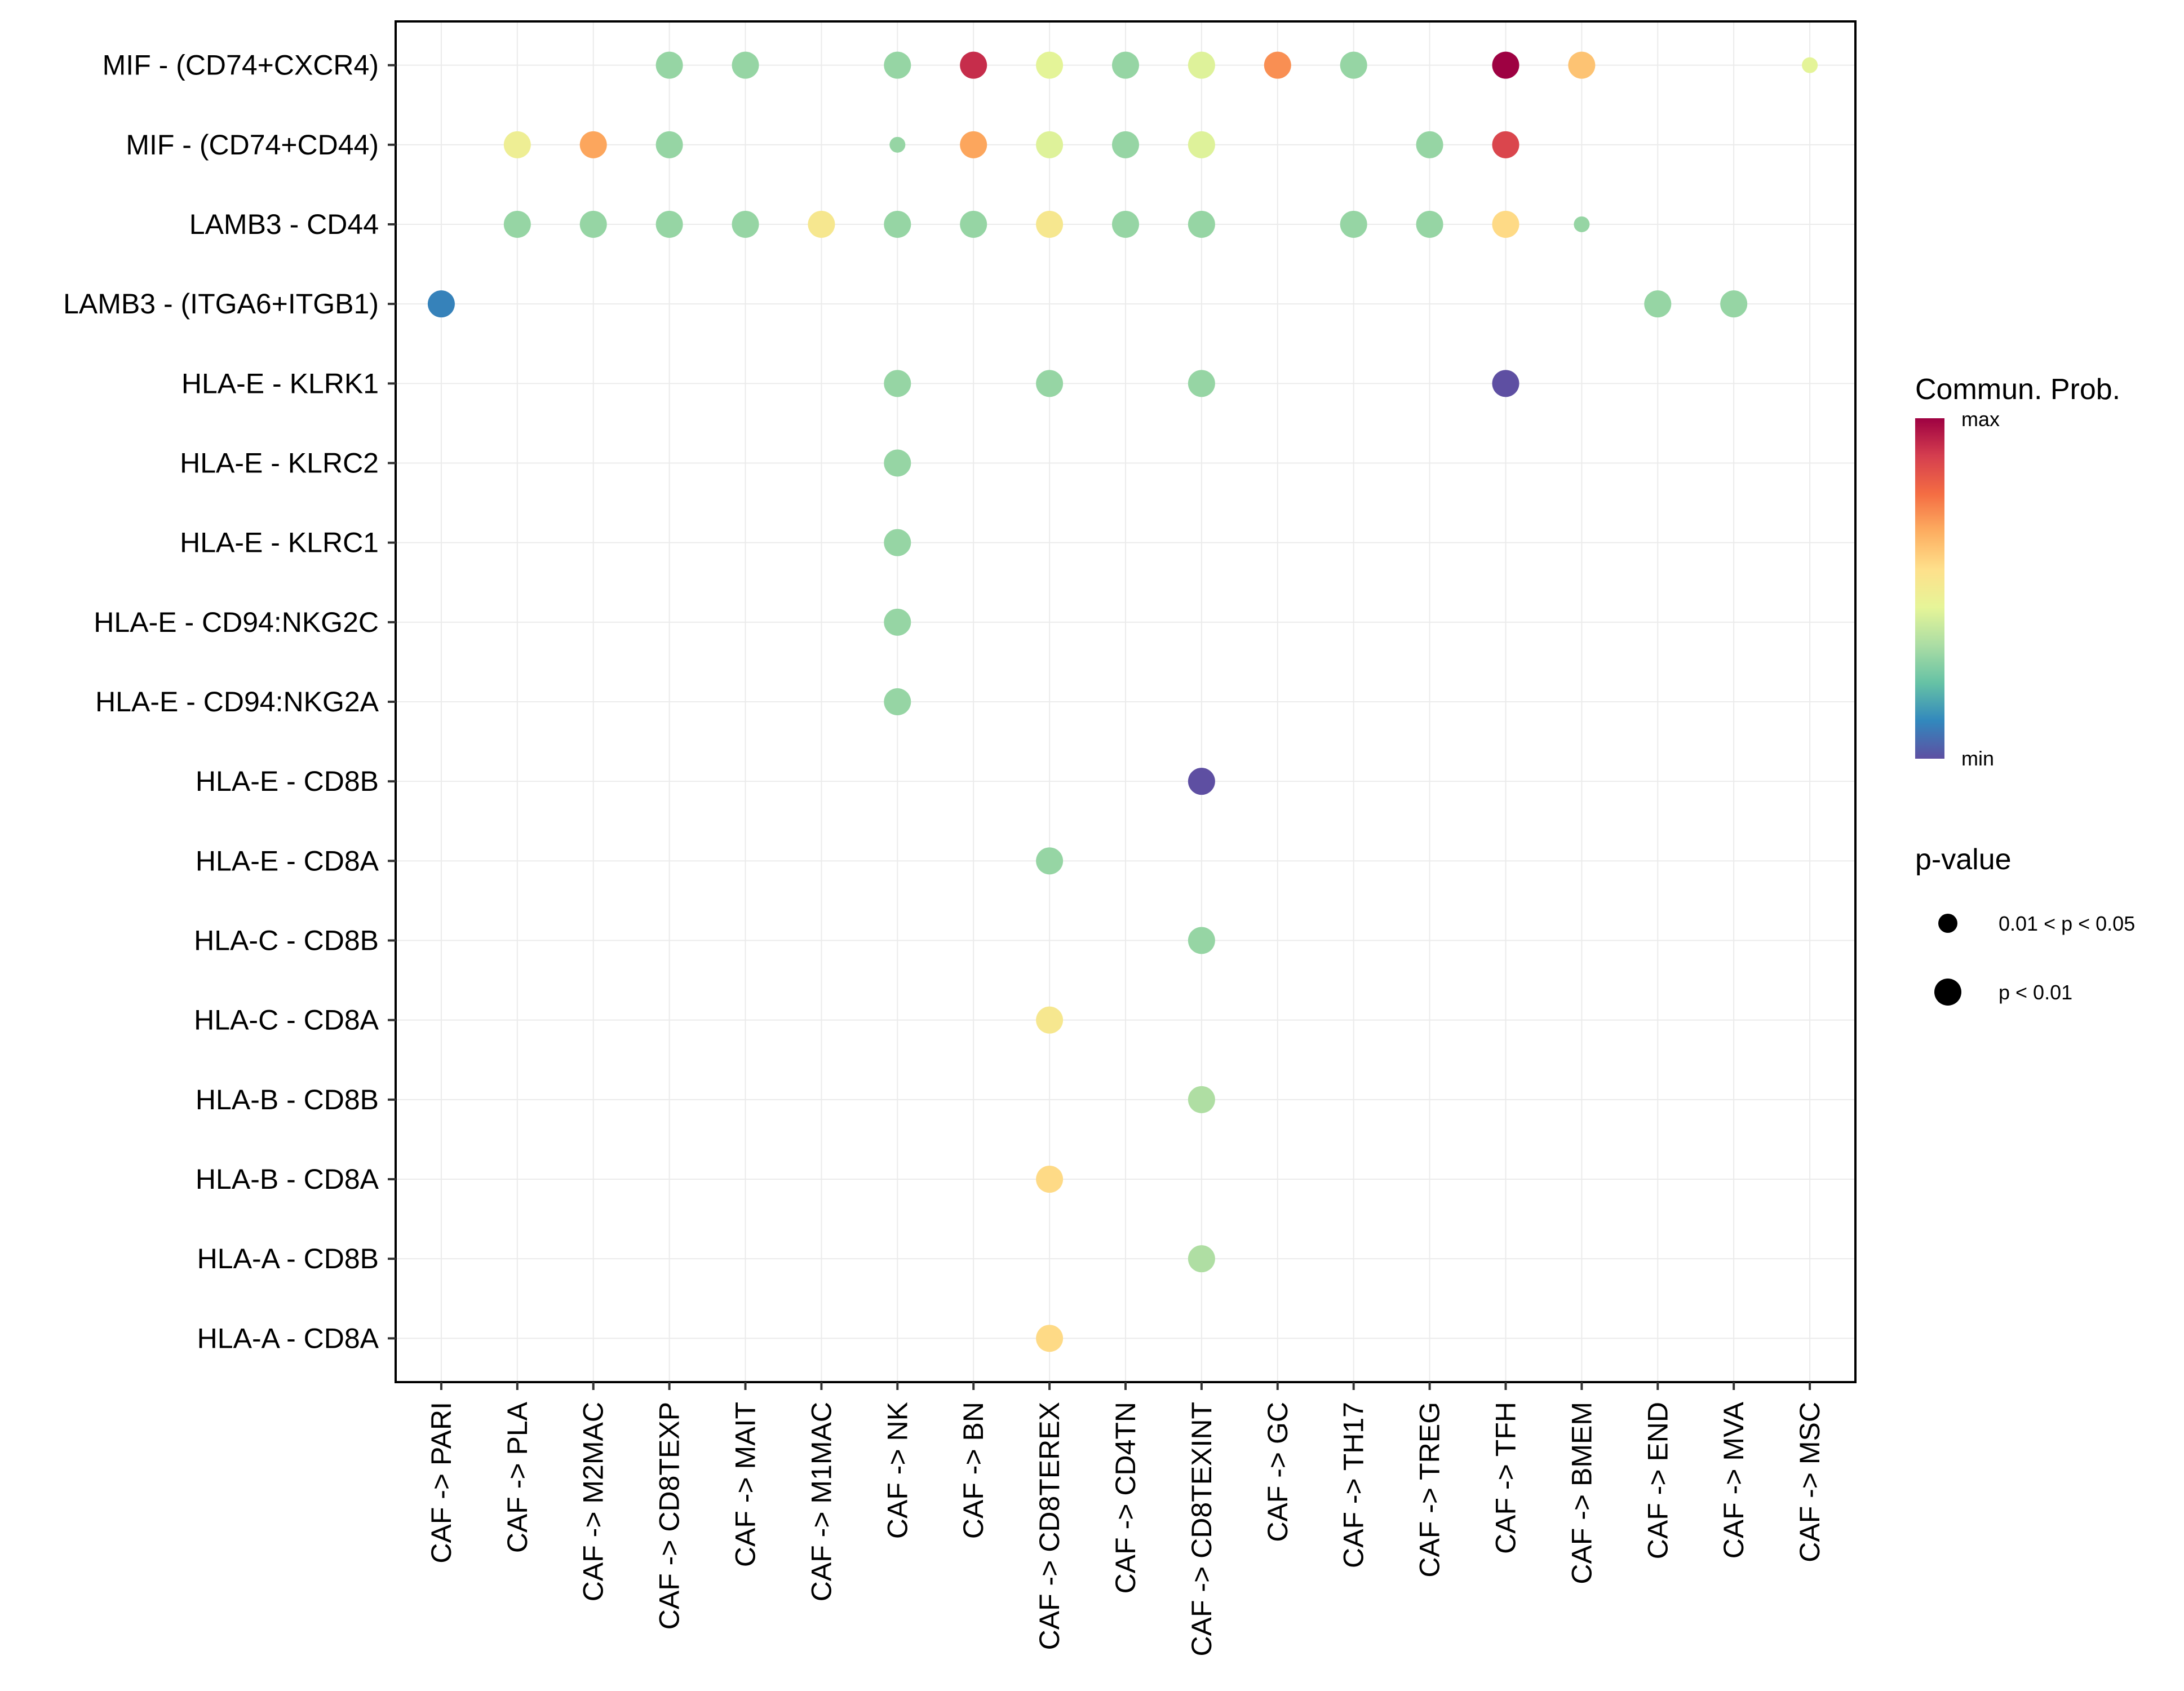  What do you see at coordinates (252, 145) in the screenshot?
I see `y-tick-label: MIF - (CD74+CD44)` at bounding box center [252, 145].